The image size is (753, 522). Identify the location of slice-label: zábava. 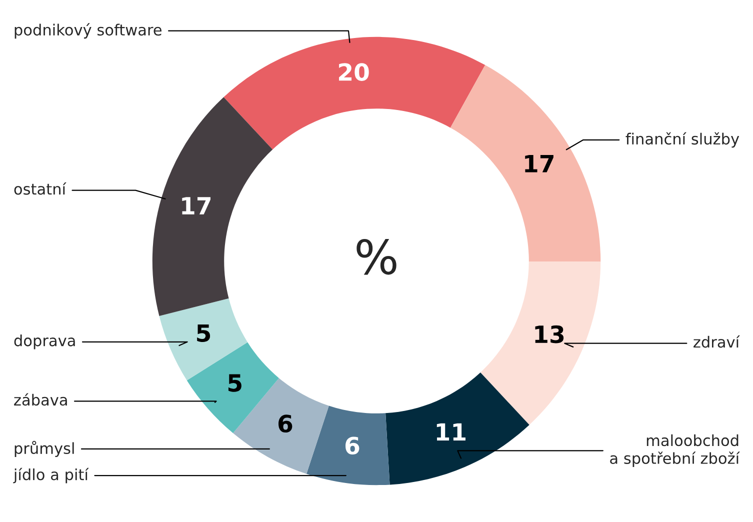
(40, 399).